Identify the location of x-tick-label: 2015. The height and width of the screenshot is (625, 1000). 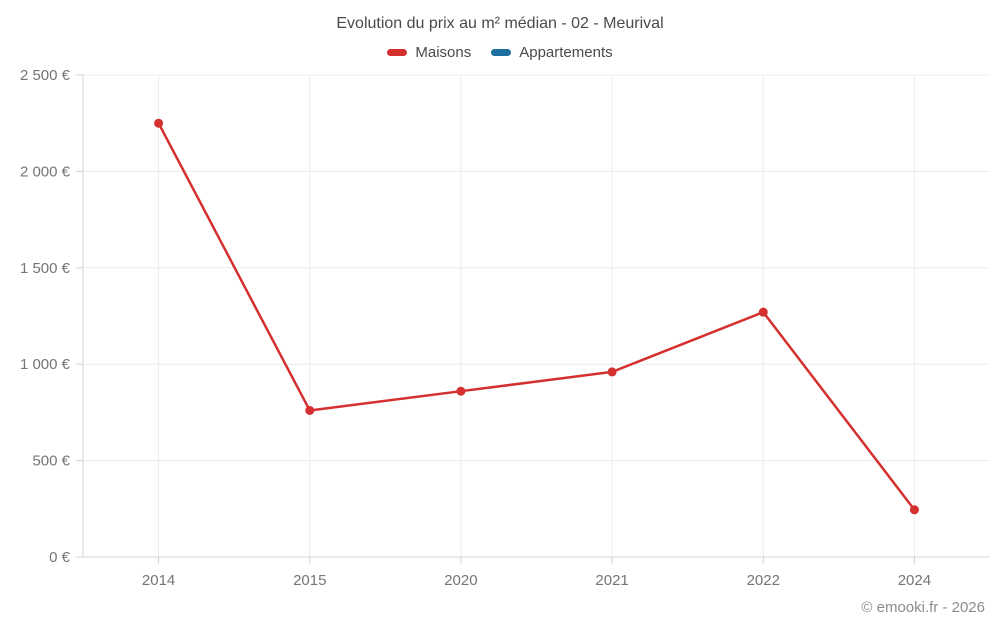
(309, 580).